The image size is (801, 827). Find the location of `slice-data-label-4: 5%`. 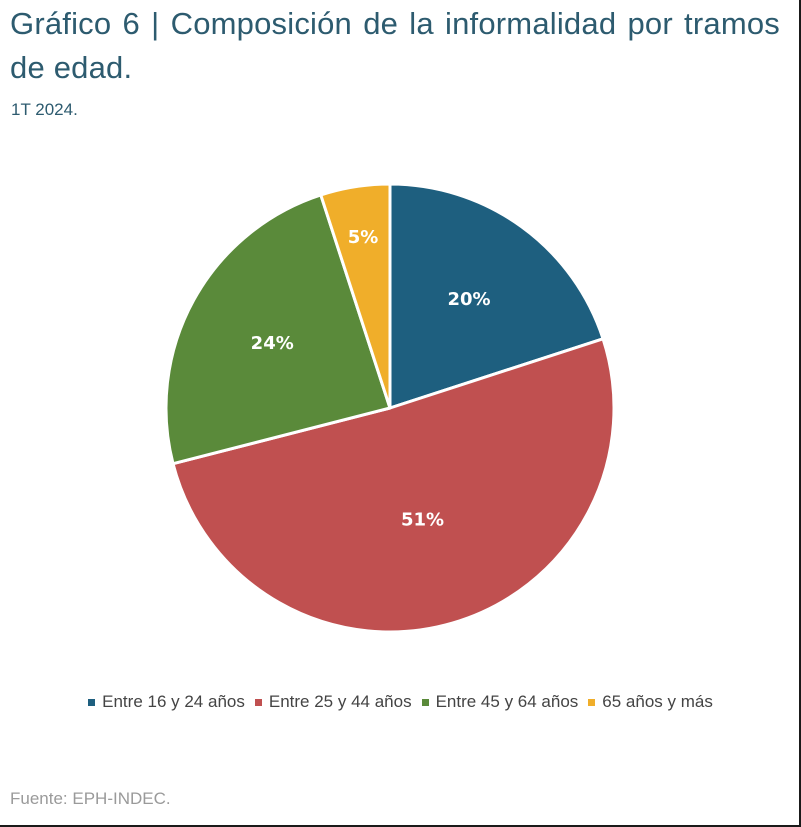

slice-data-label-4: 5% is located at coordinates (363, 237).